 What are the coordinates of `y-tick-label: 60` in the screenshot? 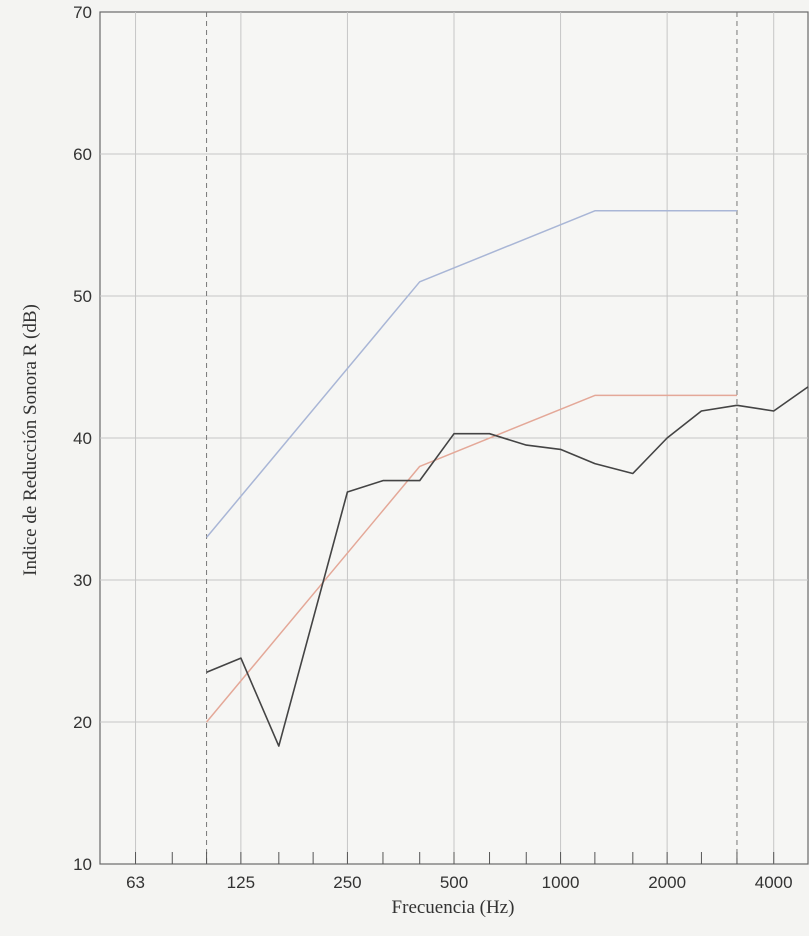 It's located at (82, 154).